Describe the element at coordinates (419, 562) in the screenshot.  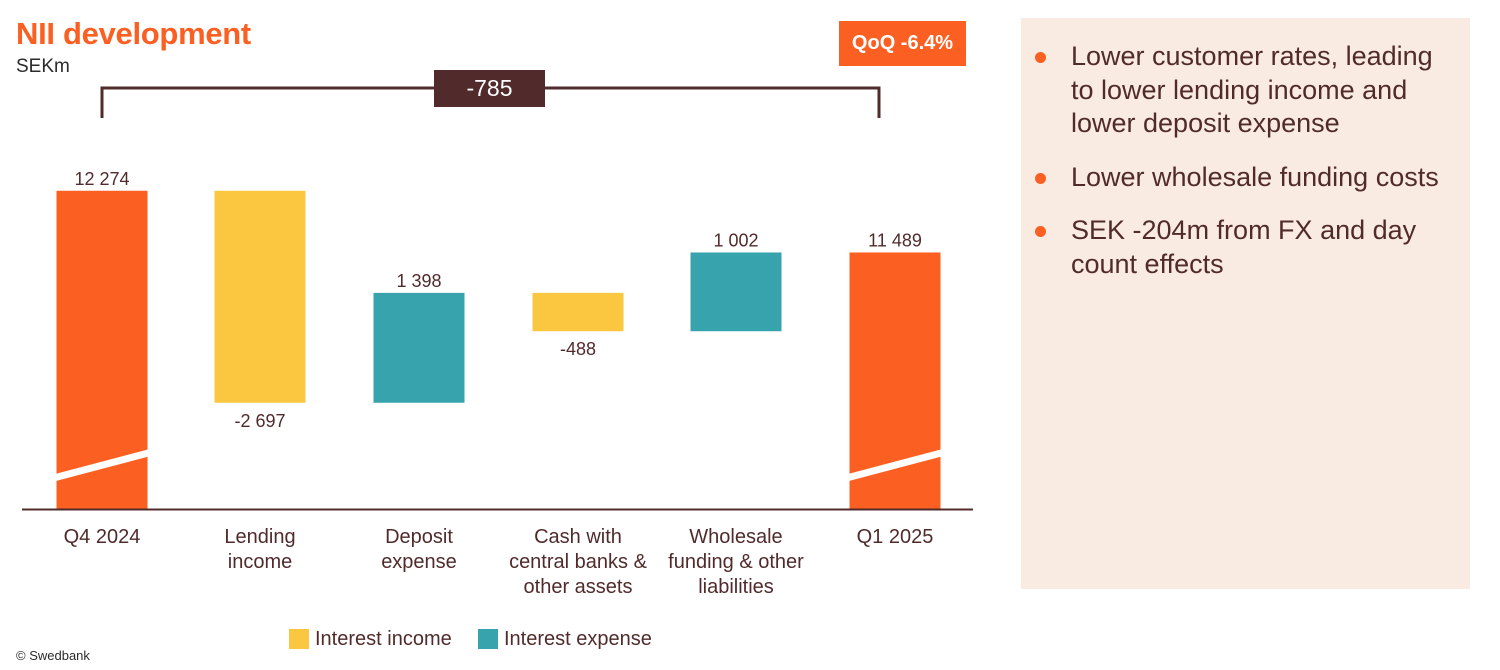
I see `category-label-2: expense` at that location.